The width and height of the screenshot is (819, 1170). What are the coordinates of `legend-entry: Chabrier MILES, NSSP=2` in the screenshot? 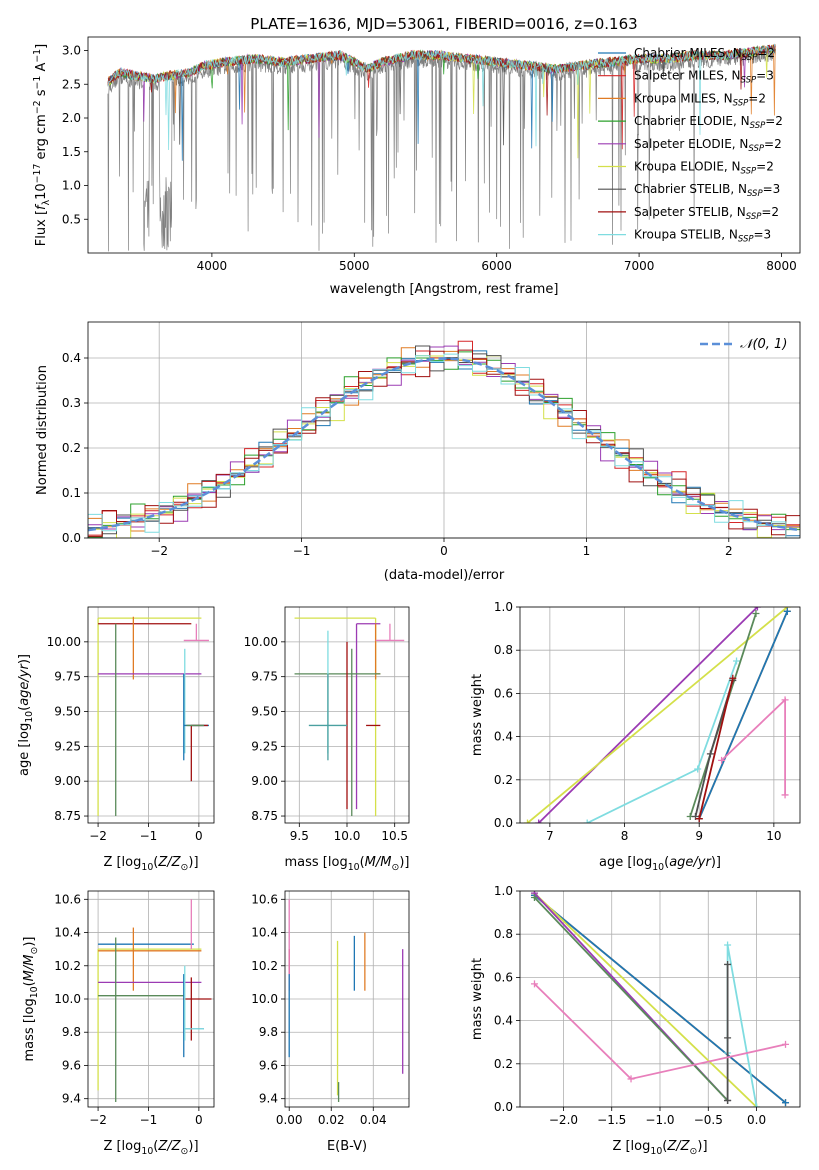 It's located at (704, 54).